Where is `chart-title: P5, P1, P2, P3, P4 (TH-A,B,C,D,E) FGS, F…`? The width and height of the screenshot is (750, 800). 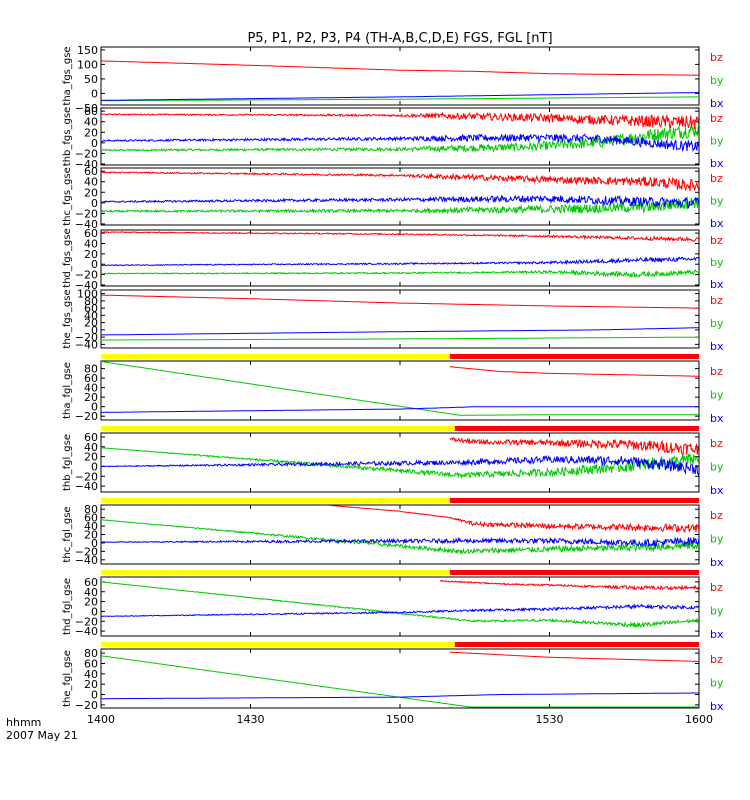 chart-title: P5, P1, P2, P3, P4 (TH-A,B,C,D,E) FGS, F… is located at coordinates (399, 38).